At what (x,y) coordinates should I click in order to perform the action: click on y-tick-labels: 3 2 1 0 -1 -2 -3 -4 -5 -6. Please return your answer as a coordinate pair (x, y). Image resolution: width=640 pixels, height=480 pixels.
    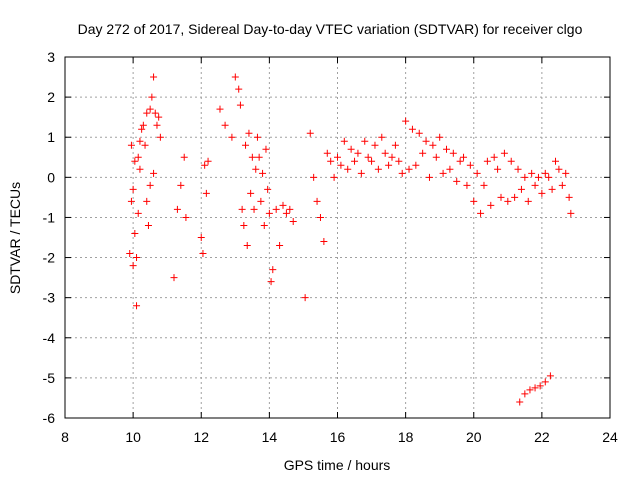
    Looking at the image, I should click on (49, 237).